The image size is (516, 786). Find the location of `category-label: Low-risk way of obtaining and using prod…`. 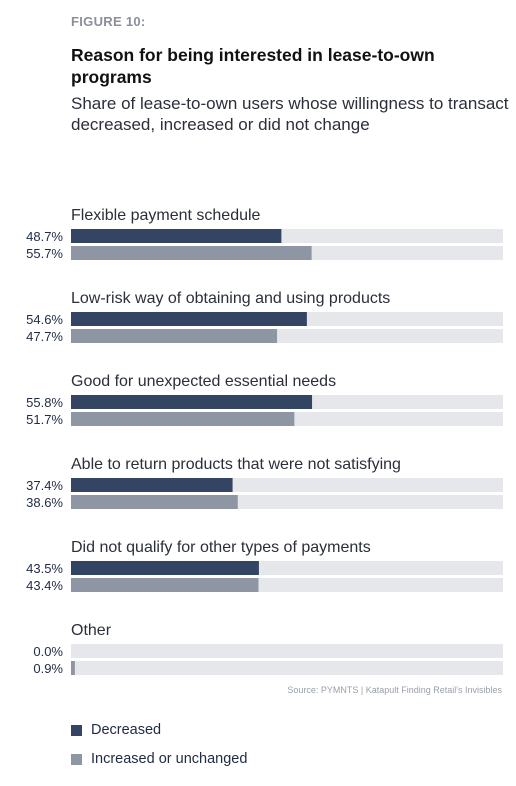

category-label: Low-risk way of obtaining and using prod… is located at coordinates (230, 298).